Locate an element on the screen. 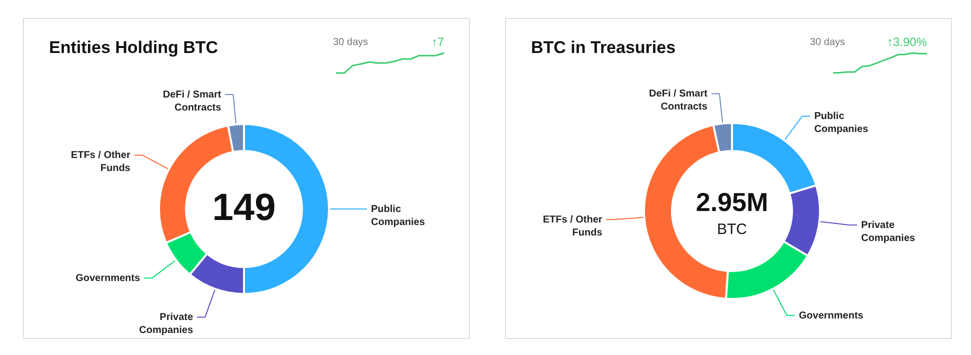 This screenshot has height=355, width=971. chart-title: Entities Holding BTC is located at coordinates (133, 47).